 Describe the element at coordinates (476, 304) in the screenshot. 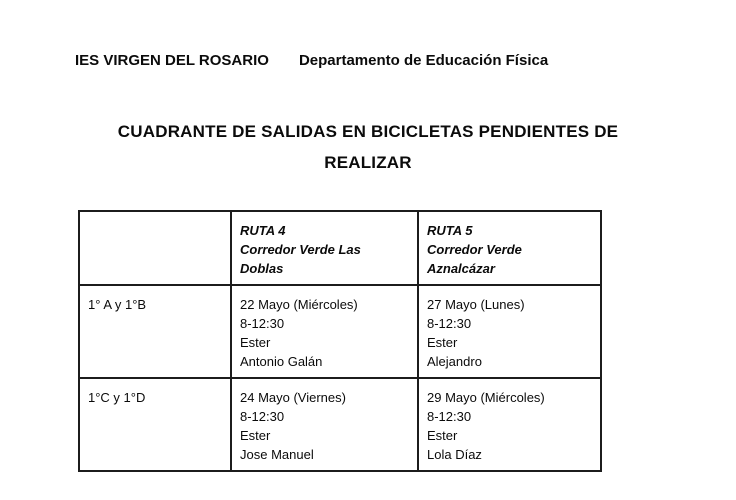

I see `cell-line-date: 27 Mayo (Lunes)` at that location.